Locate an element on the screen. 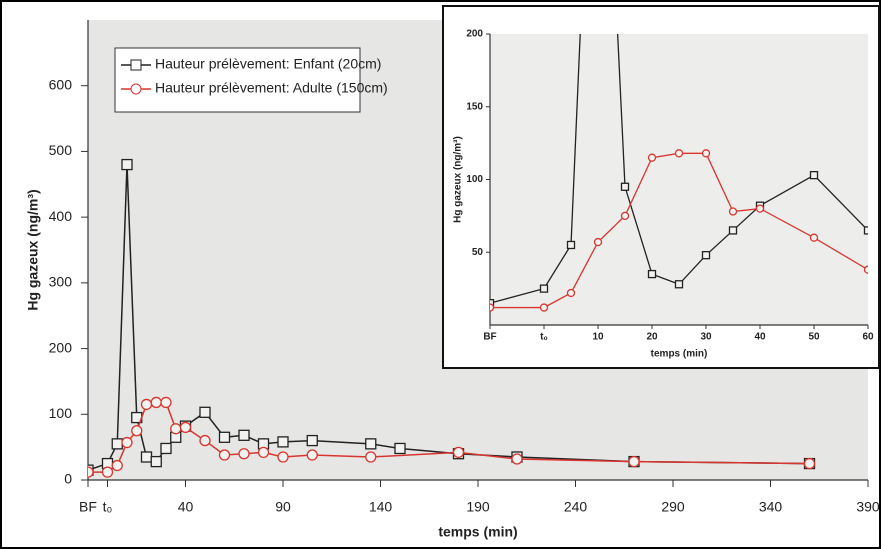 The width and height of the screenshot is (881, 549). x-tick-label: 20 is located at coordinates (652, 337).